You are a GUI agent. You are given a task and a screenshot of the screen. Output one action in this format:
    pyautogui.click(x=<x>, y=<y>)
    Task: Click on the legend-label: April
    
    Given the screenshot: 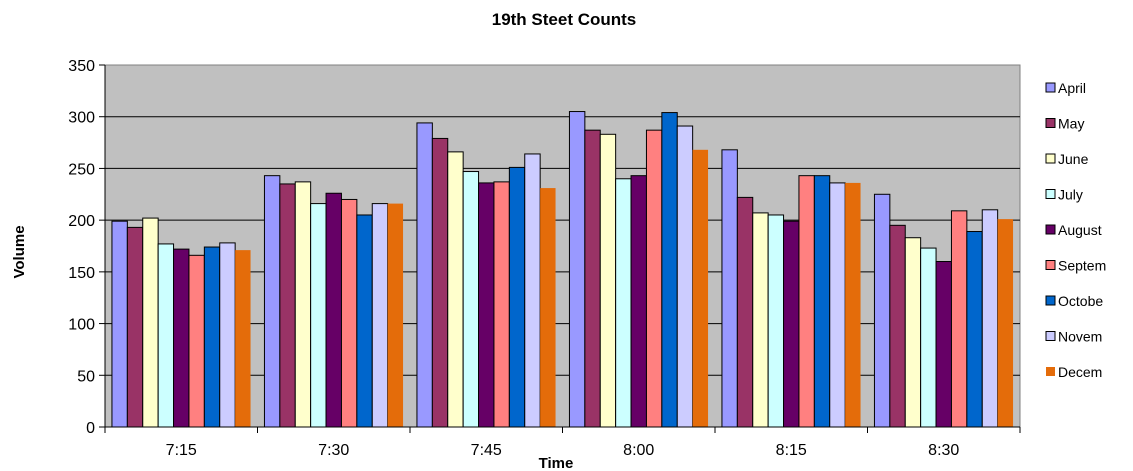 What is the action you would take?
    pyautogui.click(x=1072, y=88)
    